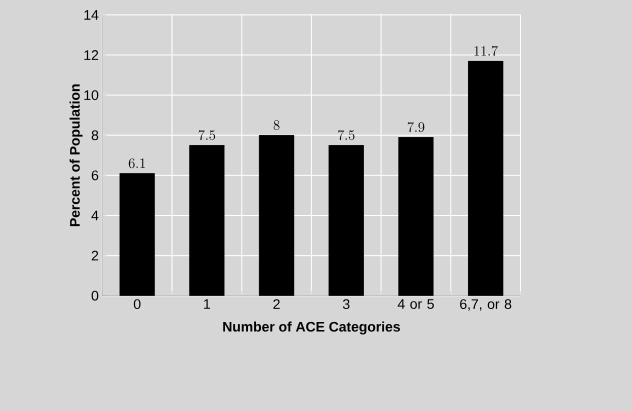  What do you see at coordinates (95, 135) in the screenshot?
I see `y-tick-label: 8` at bounding box center [95, 135].